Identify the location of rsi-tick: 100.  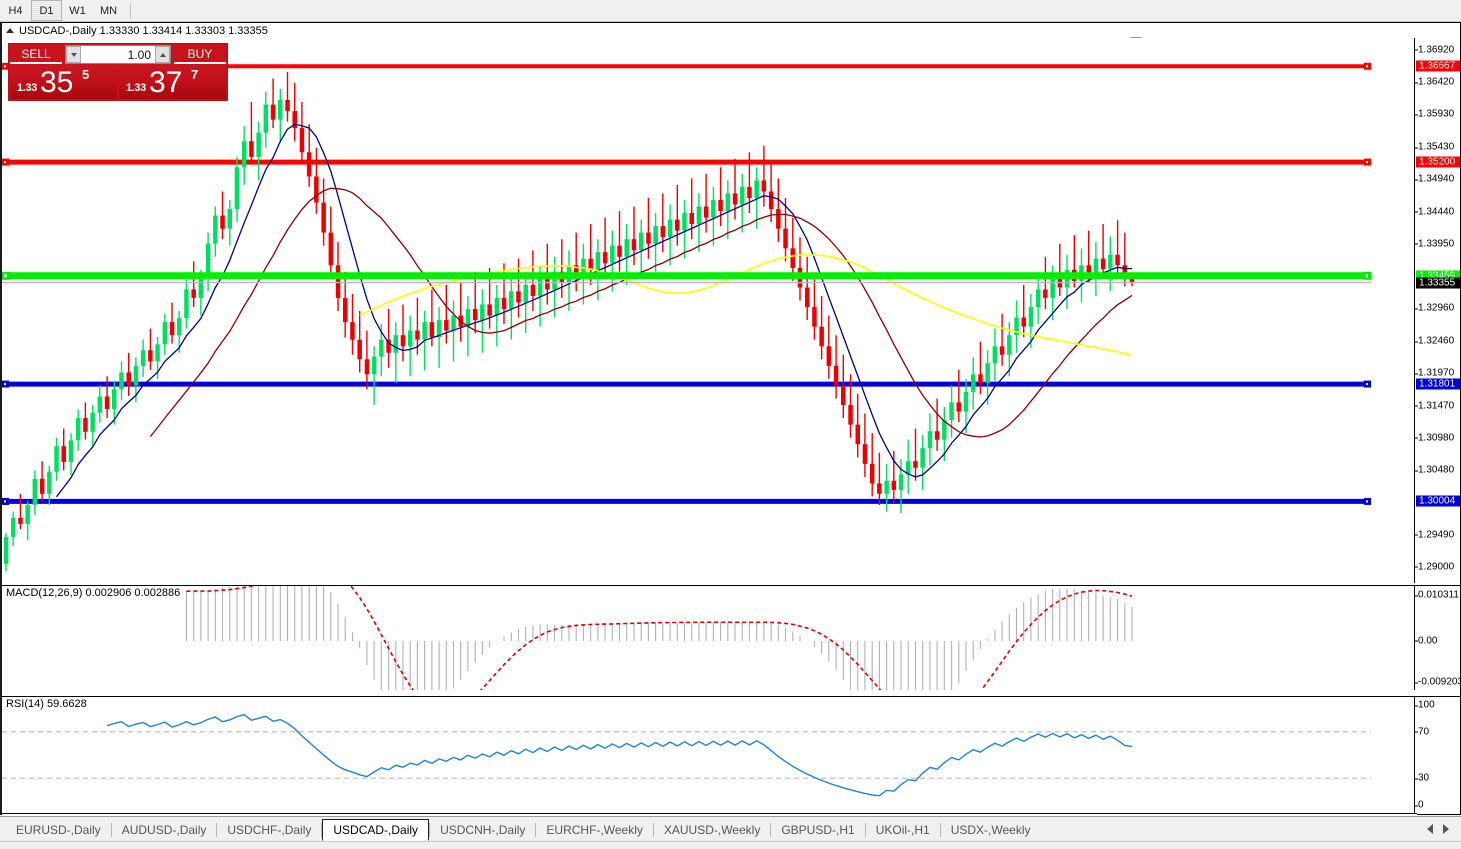
(1425, 705).